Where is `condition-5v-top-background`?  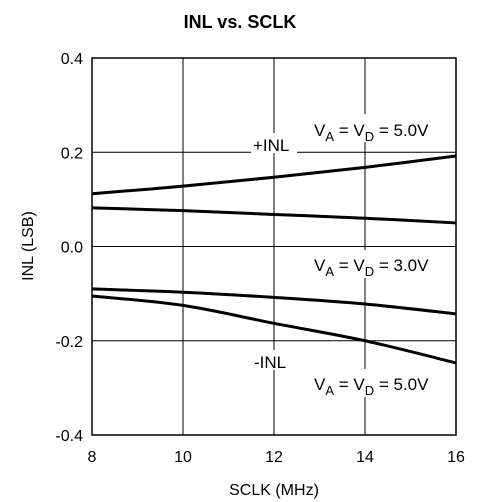
condition-5v-top-background is located at coordinates (382, 128).